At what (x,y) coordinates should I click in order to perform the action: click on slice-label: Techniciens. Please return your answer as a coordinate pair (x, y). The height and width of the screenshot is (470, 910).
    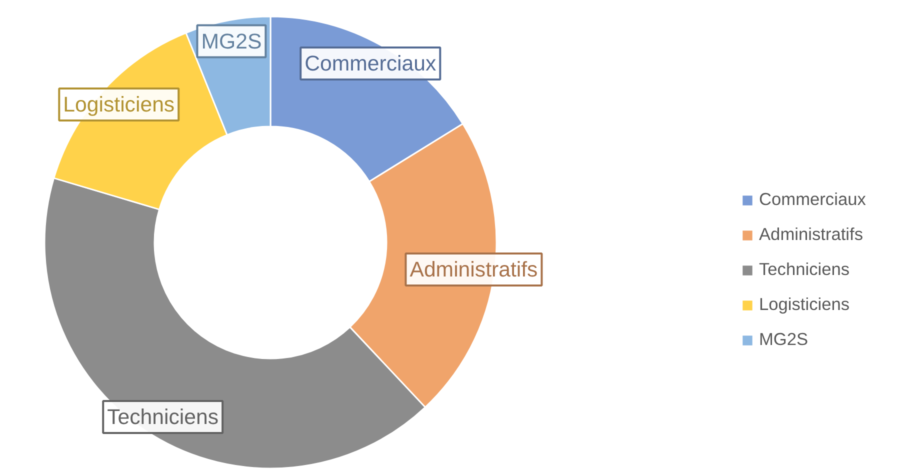
    Looking at the image, I should click on (163, 416).